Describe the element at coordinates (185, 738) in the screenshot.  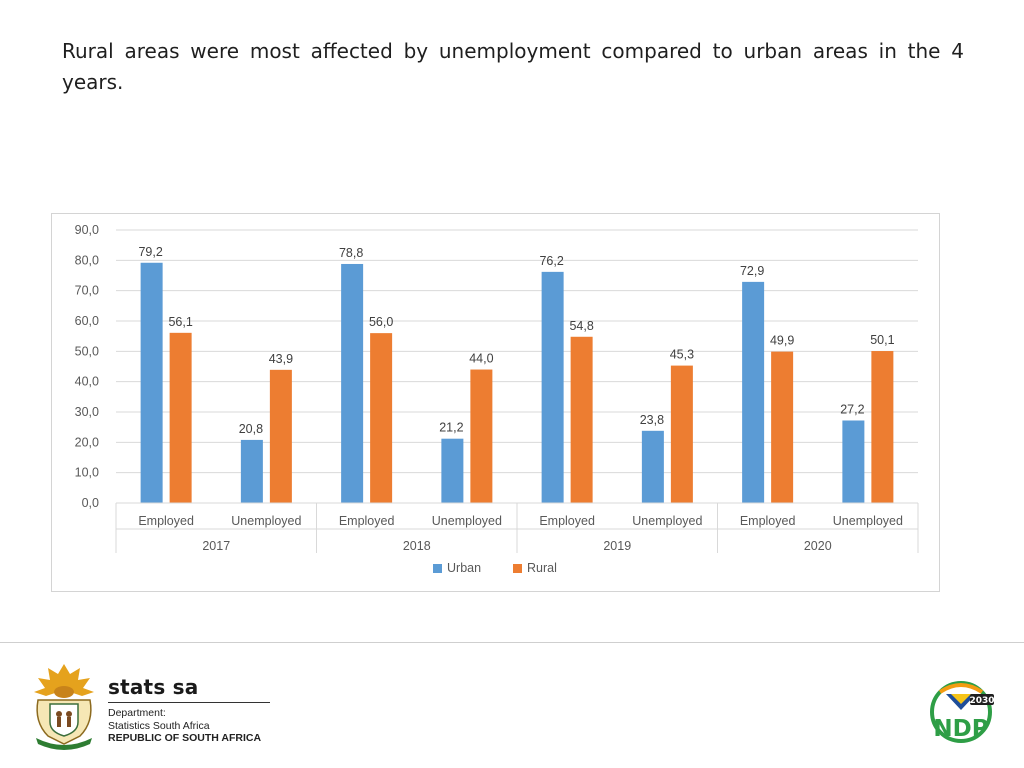
I see `republic-name: REPUBLIC OF SOUTH AFRICA` at that location.